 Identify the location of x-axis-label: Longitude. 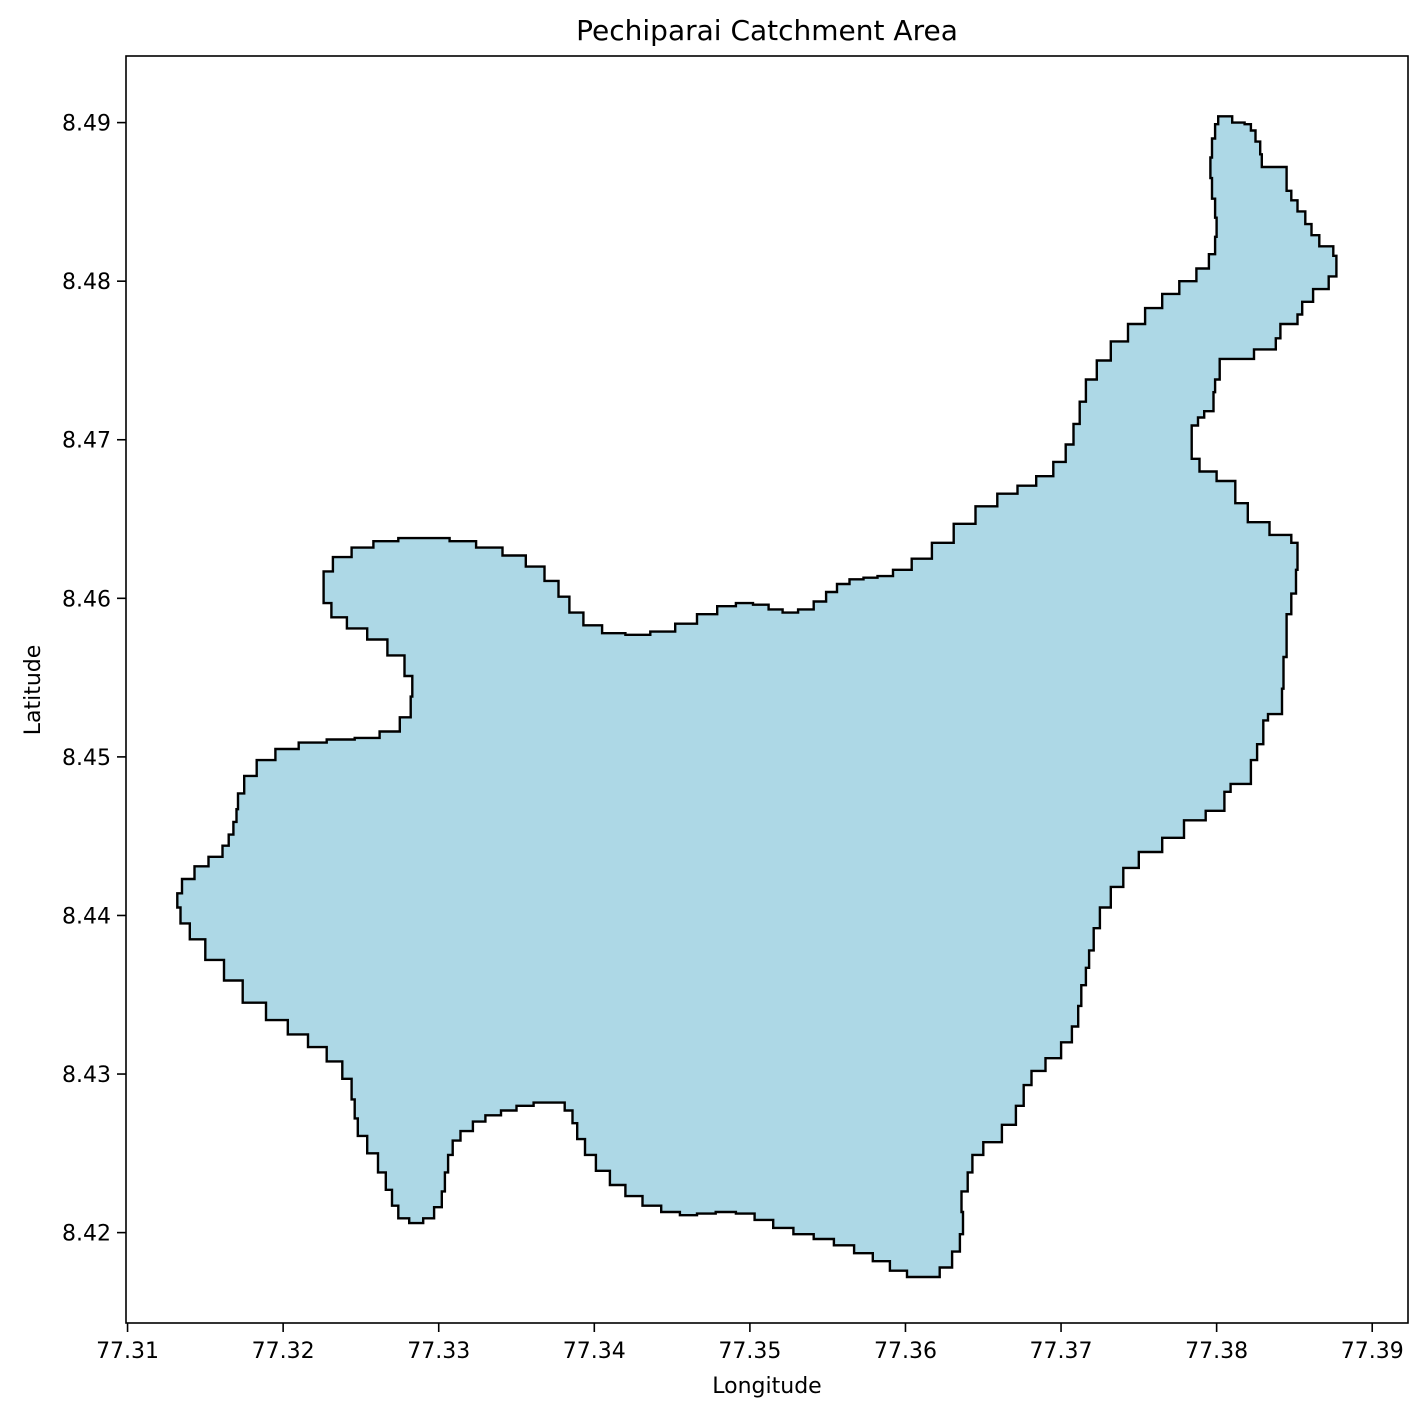
(766, 1386).